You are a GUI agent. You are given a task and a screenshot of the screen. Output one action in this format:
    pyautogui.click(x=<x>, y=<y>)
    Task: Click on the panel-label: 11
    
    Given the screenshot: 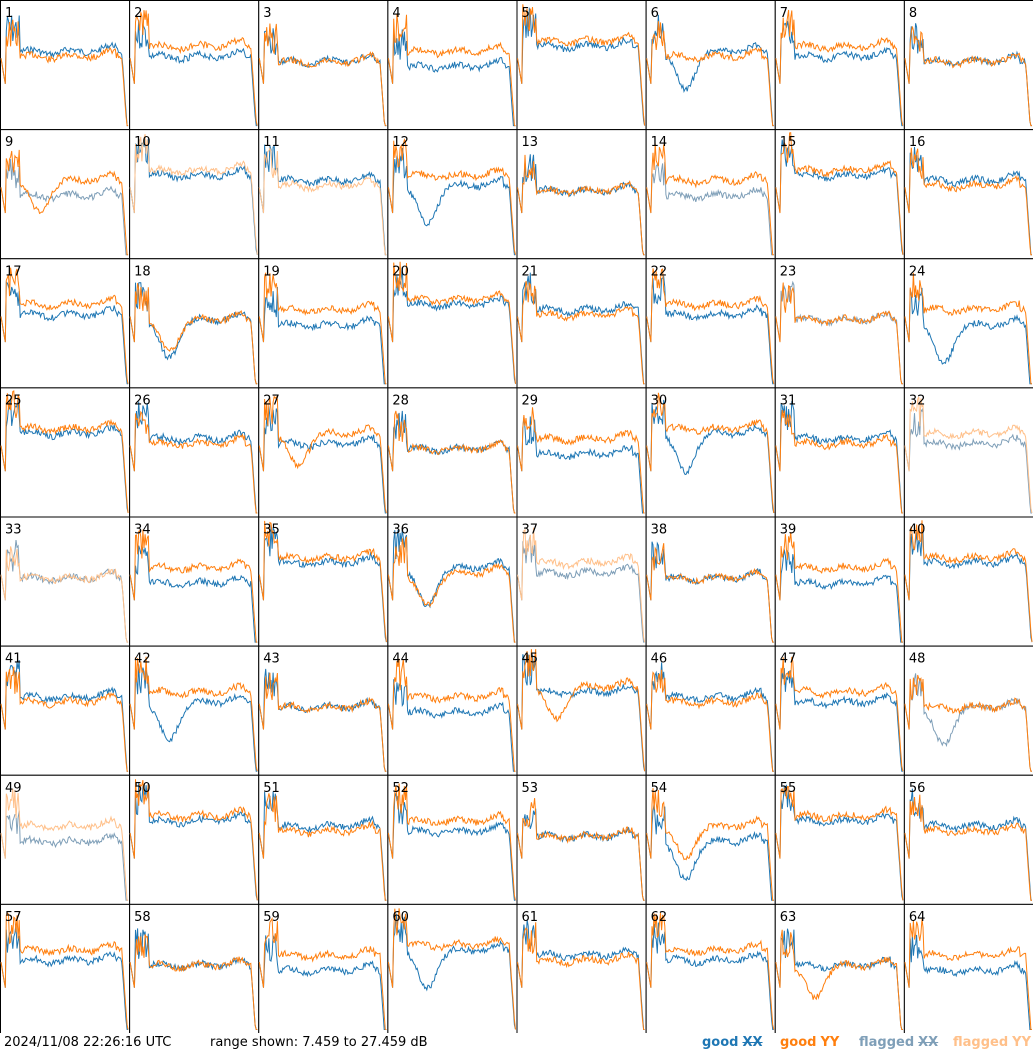 What is the action you would take?
    pyautogui.click(x=271, y=142)
    